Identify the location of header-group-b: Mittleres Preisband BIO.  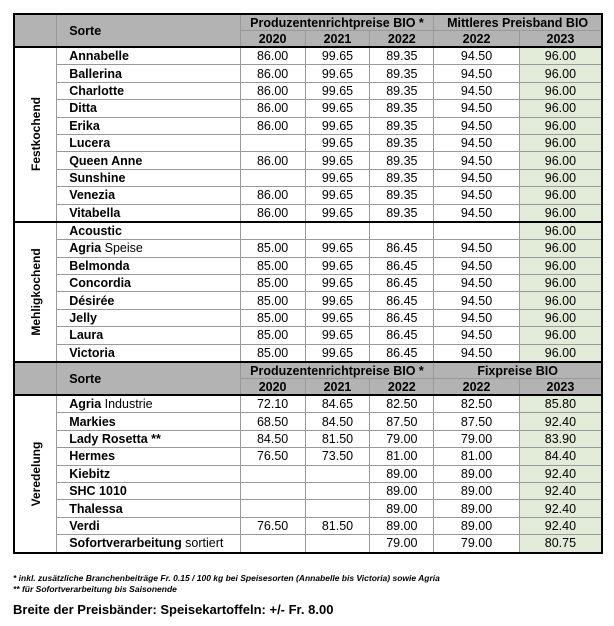
(518, 22).